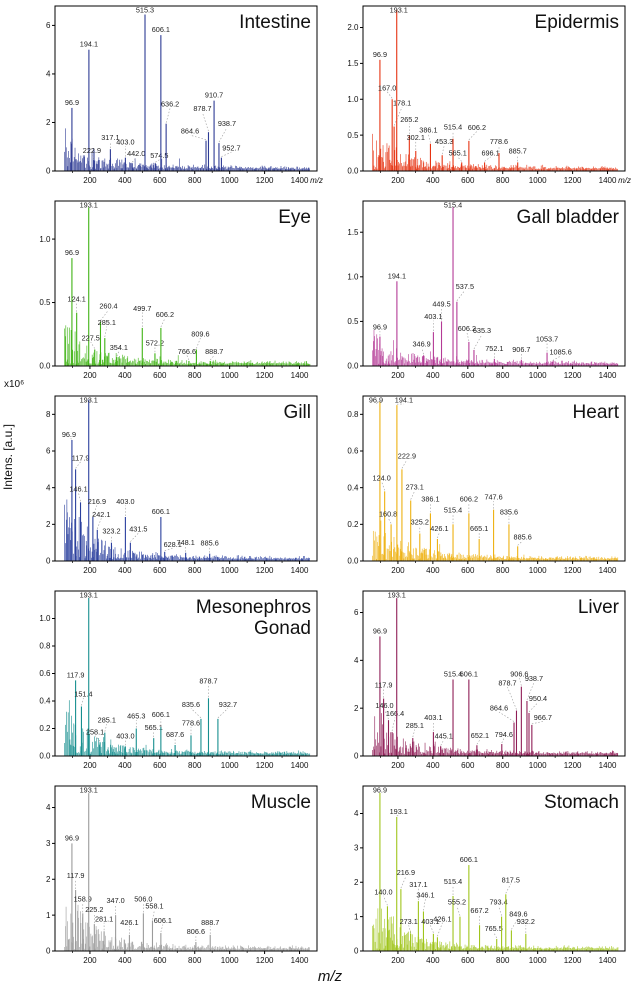  Describe the element at coordinates (441, 303) in the screenshot. I see `peak-label: 449.5` at that location.